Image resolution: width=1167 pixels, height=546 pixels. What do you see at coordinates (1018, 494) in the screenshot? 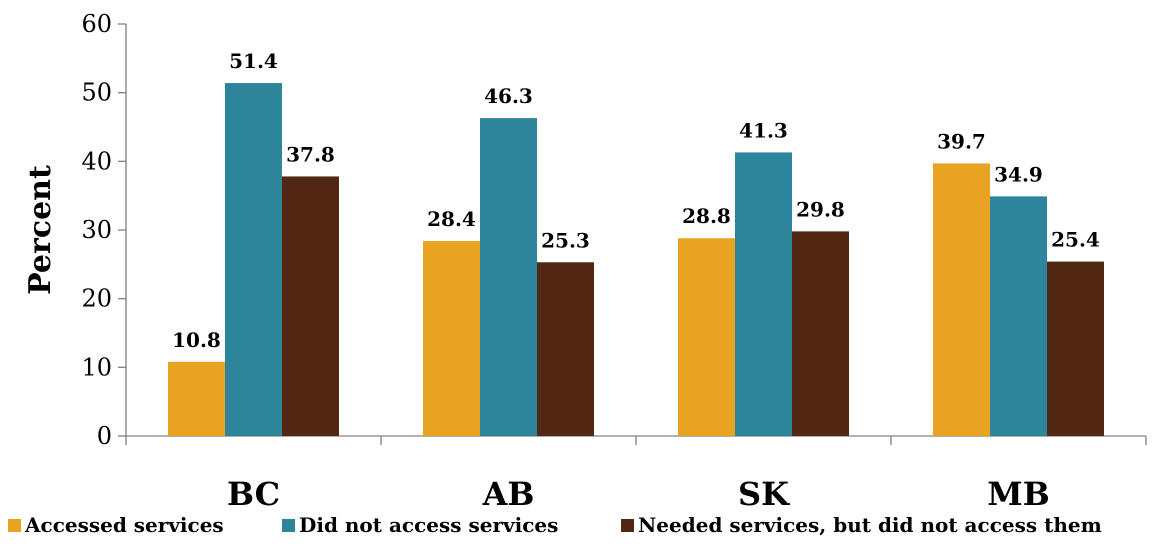
I see `x-tick-label: MB` at bounding box center [1018, 494].